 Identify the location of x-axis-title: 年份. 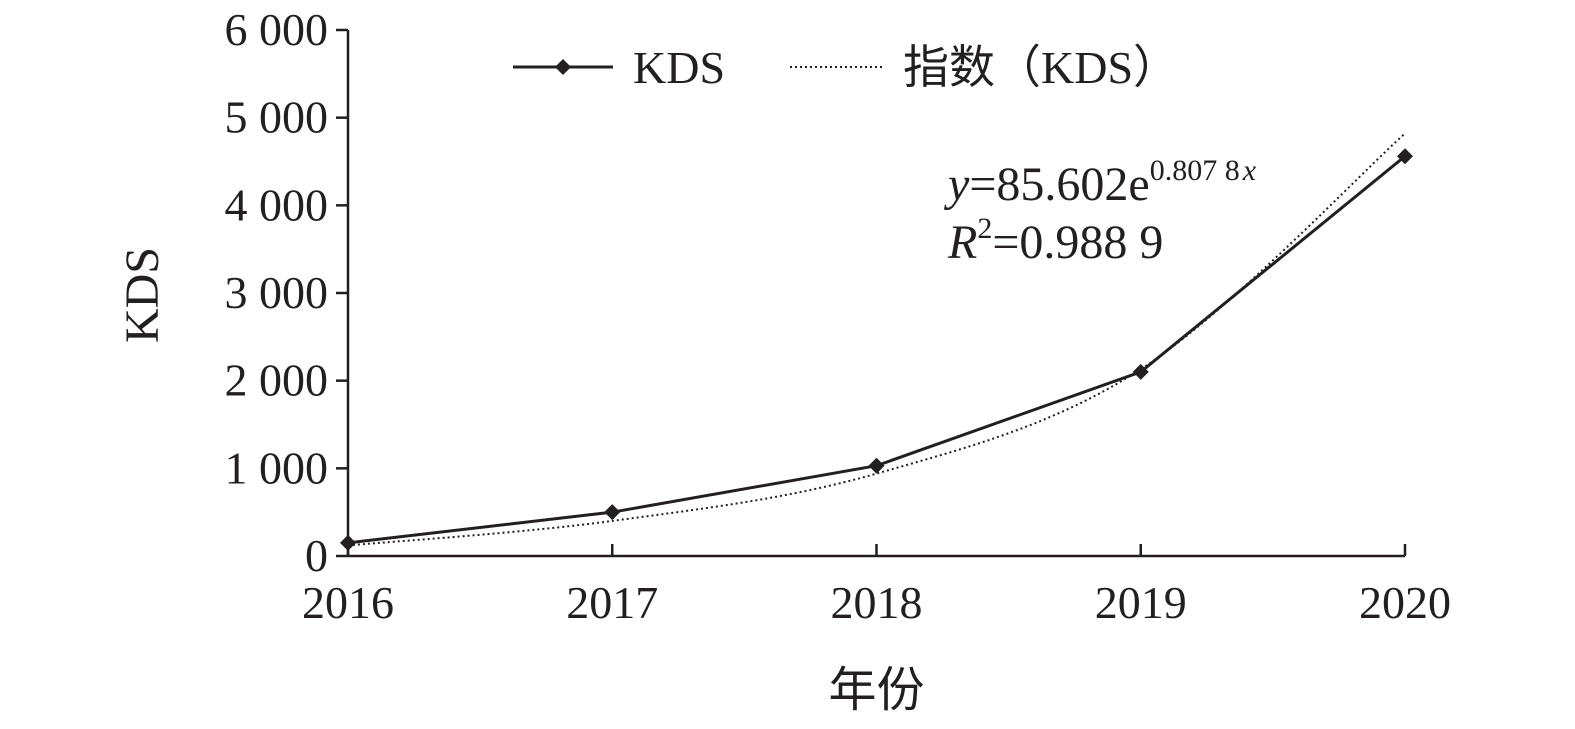
(876, 690).